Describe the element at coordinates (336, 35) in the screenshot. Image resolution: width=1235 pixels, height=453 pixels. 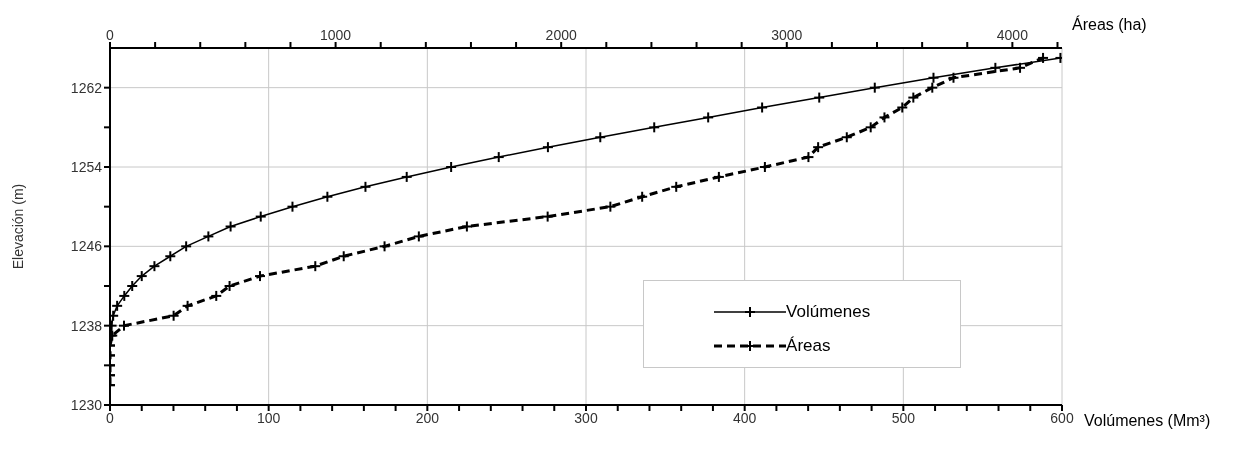
I see `x2-tick-label: 1000` at that location.